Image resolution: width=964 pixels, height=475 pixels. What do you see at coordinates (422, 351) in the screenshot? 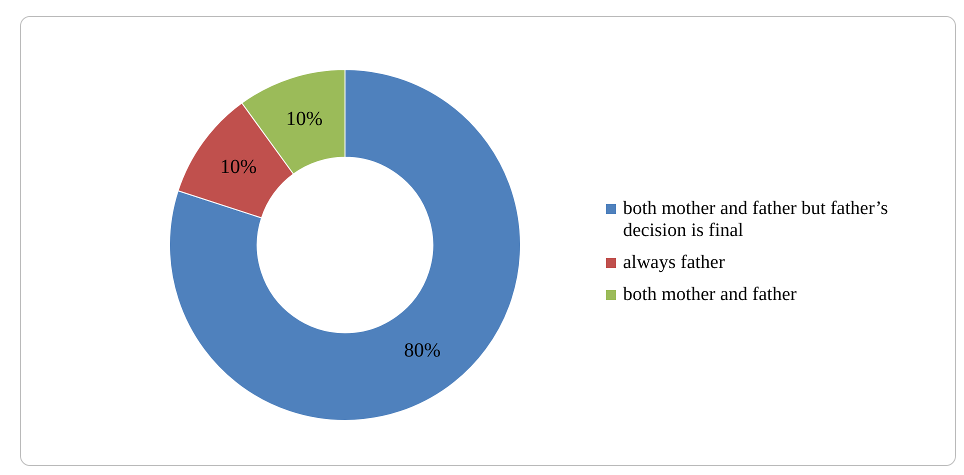
I see `data-label: 80%` at bounding box center [422, 351].